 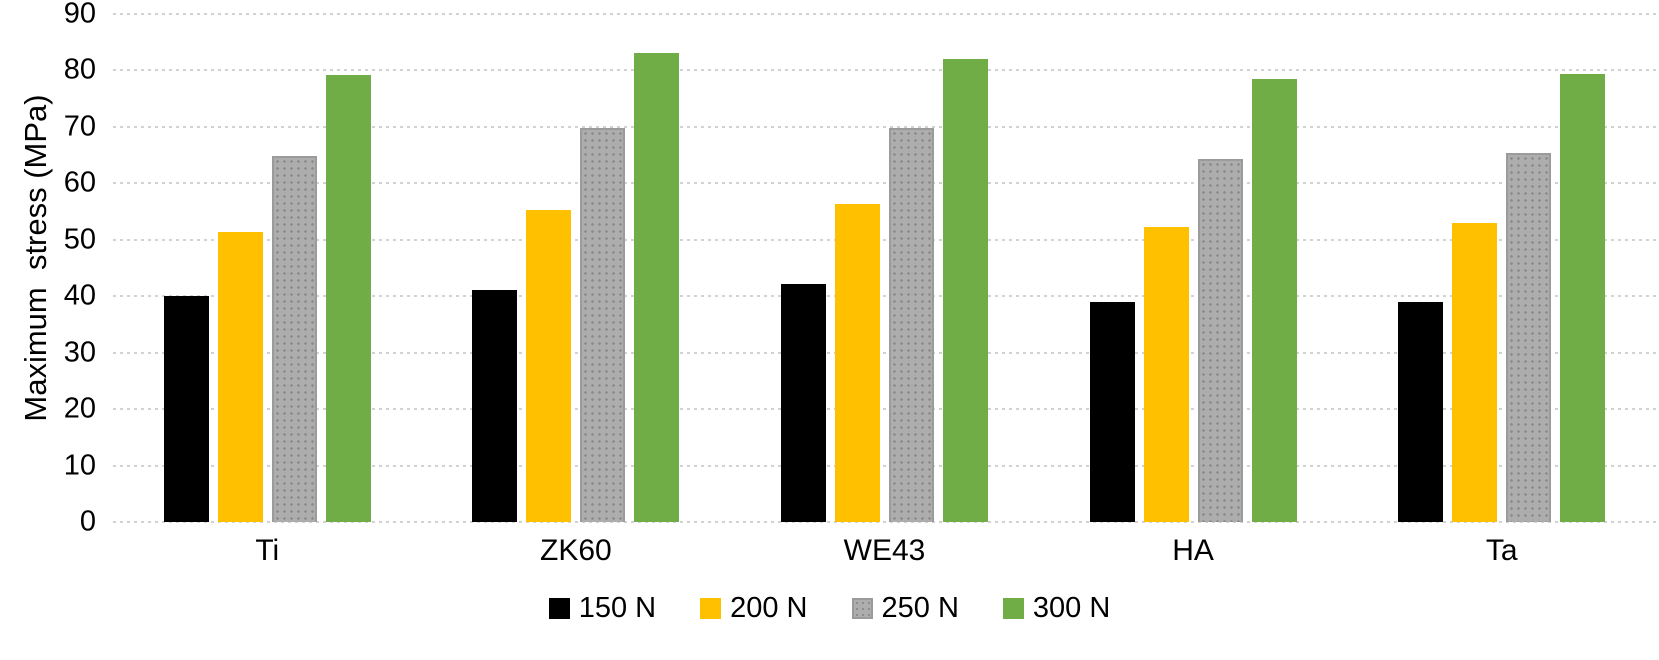 I want to click on bar-150N-Ti, so click(x=186, y=408).